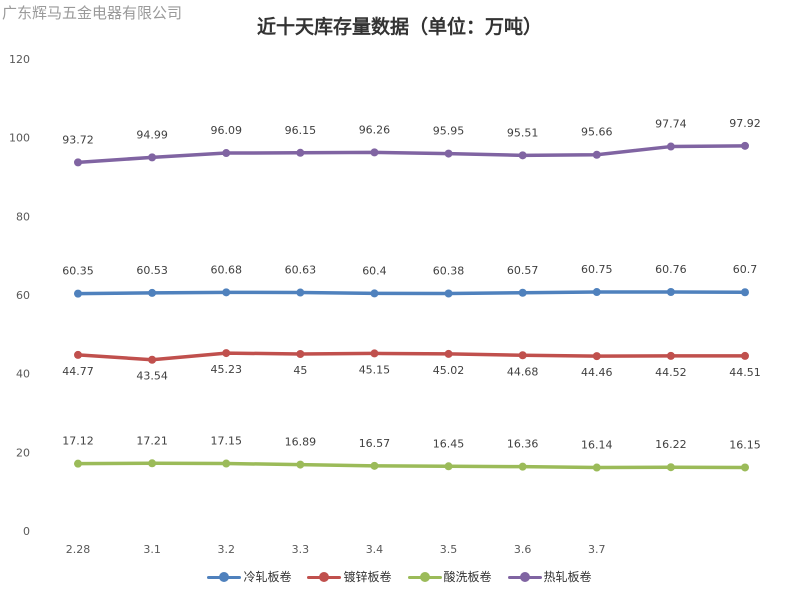  What do you see at coordinates (226, 441) in the screenshot?
I see `data-label: 17.15` at bounding box center [226, 441].